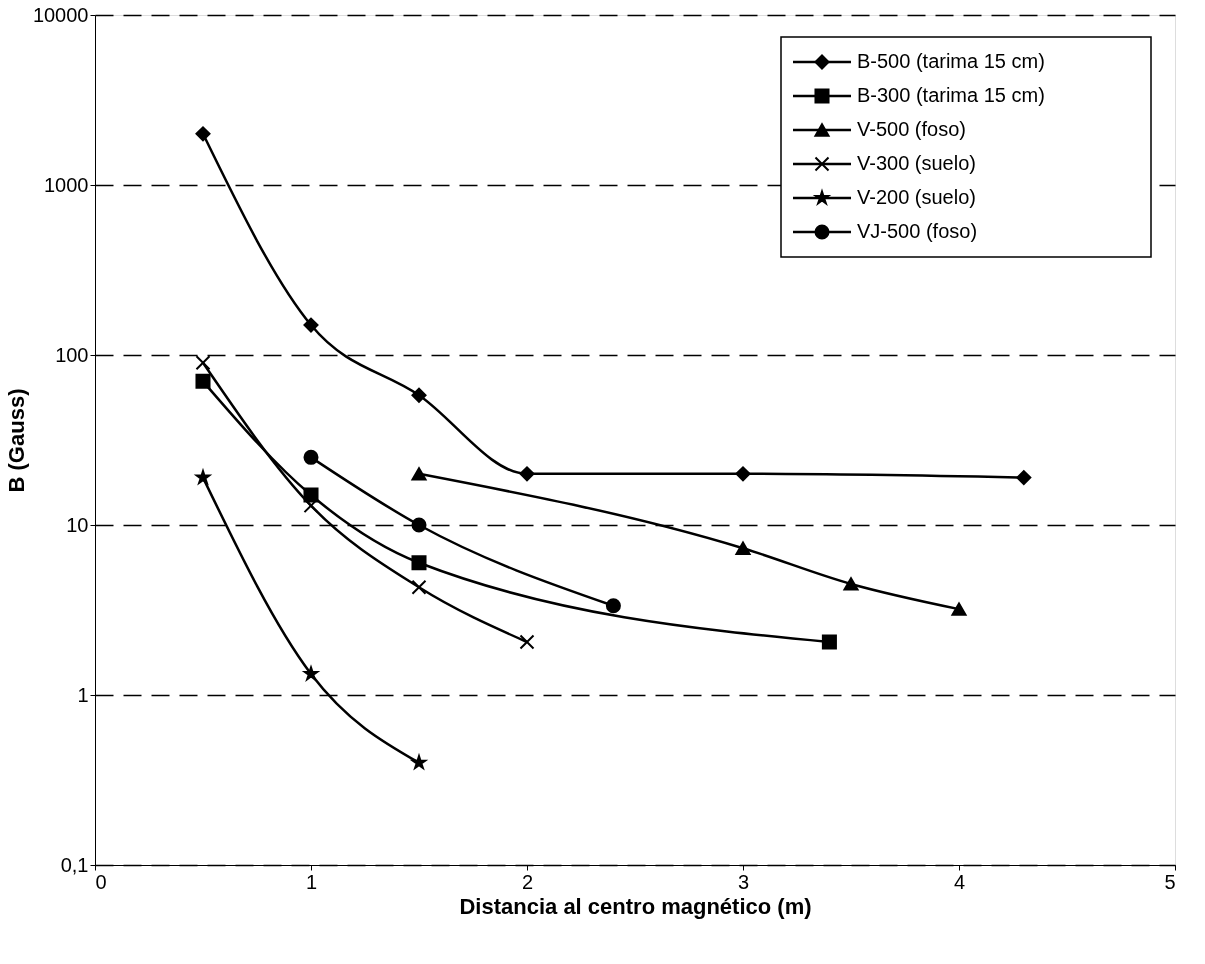 This screenshot has width=1205, height=964. I want to click on y-tick-label: 10, so click(77, 524).